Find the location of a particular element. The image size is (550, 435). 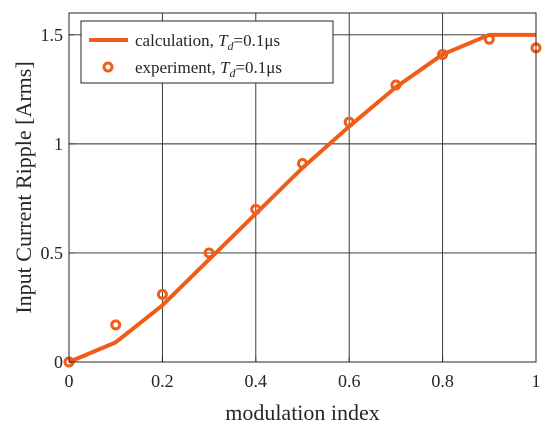

x-tick-label: 0.2 is located at coordinates (162, 381).